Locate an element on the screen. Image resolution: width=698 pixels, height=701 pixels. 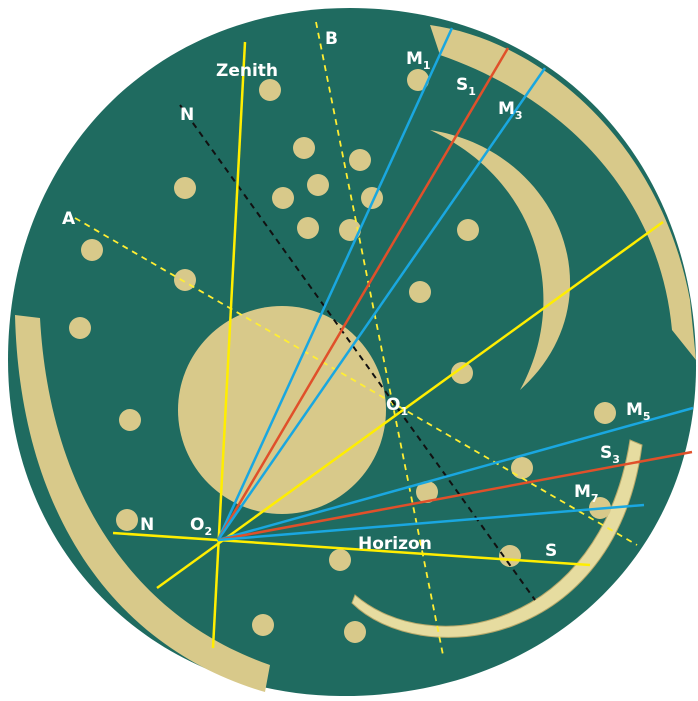
label: A is located at coordinates (69, 219).